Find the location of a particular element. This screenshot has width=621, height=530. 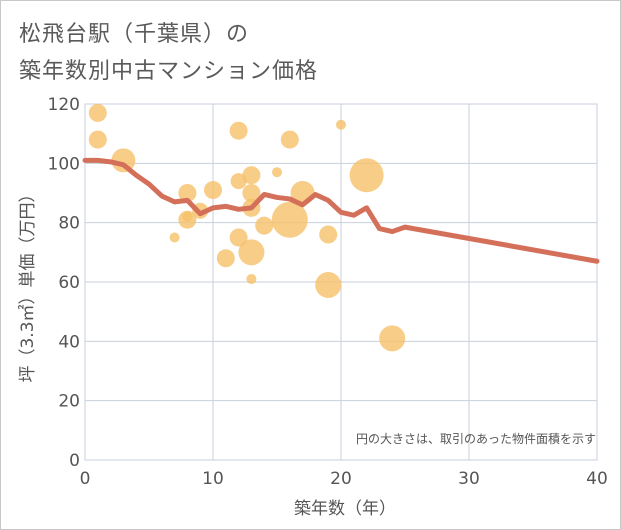

y-tick-label: 60 is located at coordinates (69, 283).